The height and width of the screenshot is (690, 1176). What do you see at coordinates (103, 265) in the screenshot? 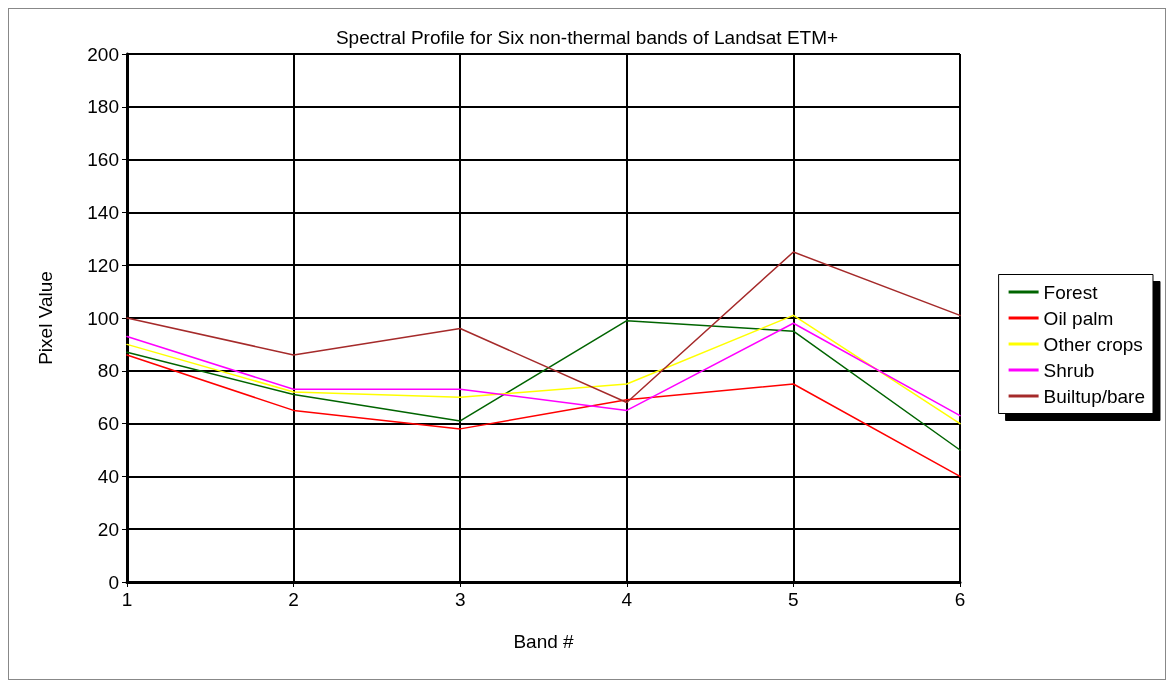
I see `y-tick-label: 120` at bounding box center [103, 265].